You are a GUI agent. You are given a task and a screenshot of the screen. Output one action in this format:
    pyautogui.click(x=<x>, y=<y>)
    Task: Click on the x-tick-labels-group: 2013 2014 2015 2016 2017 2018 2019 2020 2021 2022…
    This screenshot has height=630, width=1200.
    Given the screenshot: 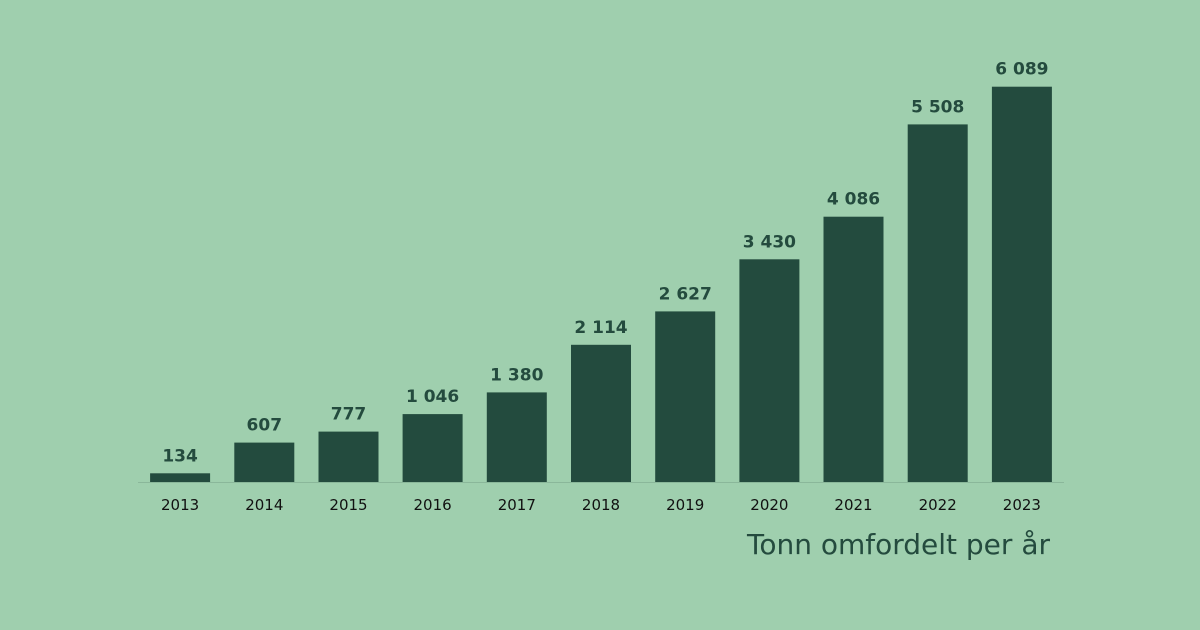 What is the action you would take?
    pyautogui.click(x=601, y=505)
    